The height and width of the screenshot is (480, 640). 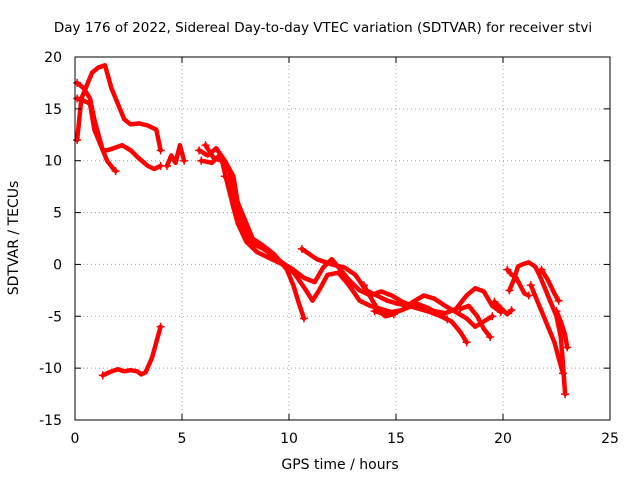 What do you see at coordinates (53, 110) in the screenshot?
I see `y-tick-label: 15` at bounding box center [53, 110].